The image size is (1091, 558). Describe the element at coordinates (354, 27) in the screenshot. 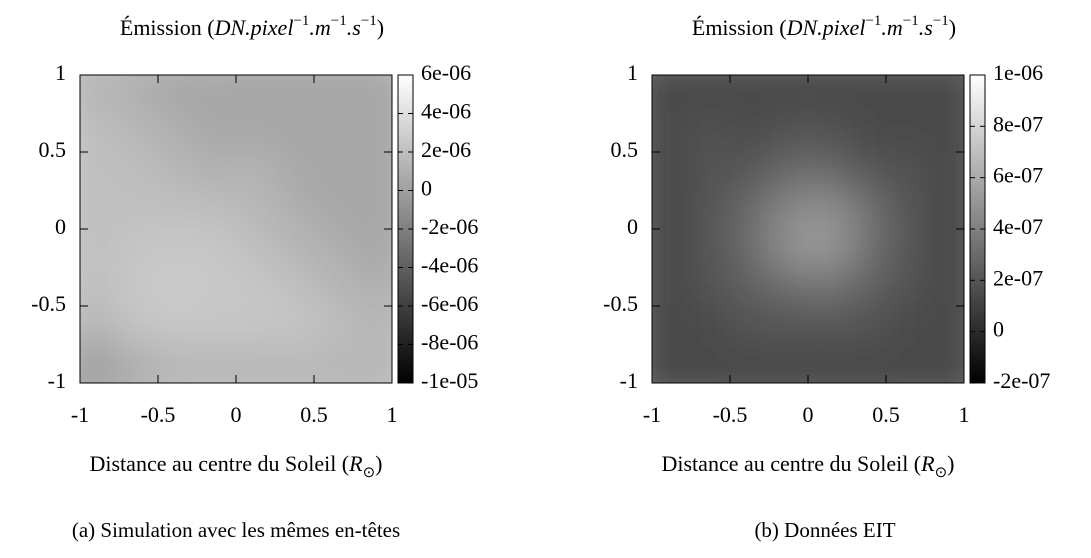

I see `chart-title-part: .s` at that location.